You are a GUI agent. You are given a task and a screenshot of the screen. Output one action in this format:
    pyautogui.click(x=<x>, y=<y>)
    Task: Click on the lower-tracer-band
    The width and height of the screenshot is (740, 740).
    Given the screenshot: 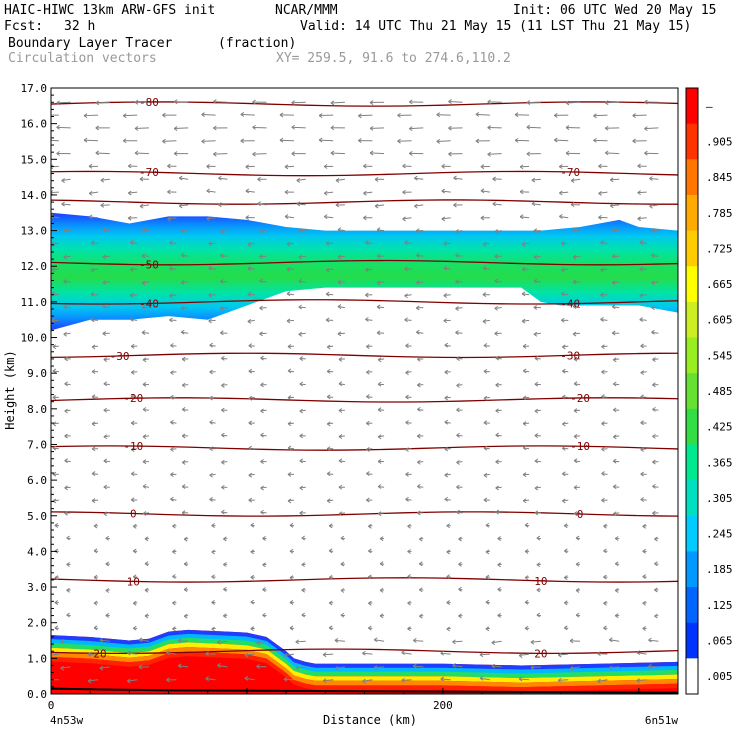 What is the action you would take?
    pyautogui.click(x=364, y=658)
    